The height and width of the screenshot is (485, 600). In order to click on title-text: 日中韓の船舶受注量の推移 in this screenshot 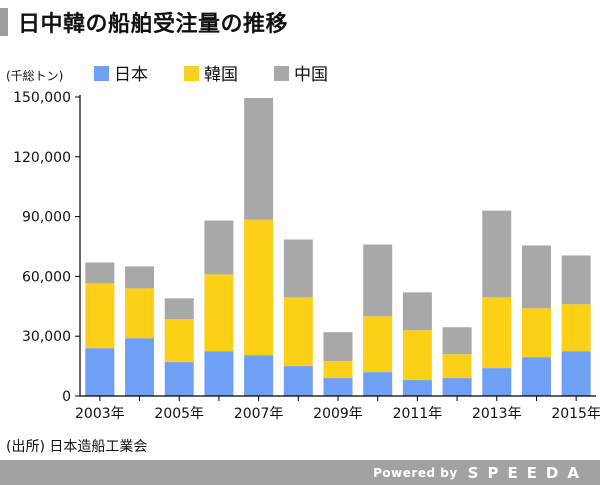, I will do `click(153, 24)`.